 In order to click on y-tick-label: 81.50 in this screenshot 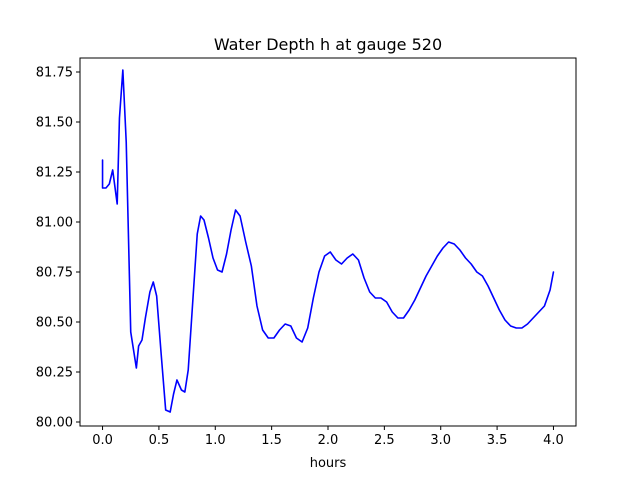, I will do `click(54, 123)`.